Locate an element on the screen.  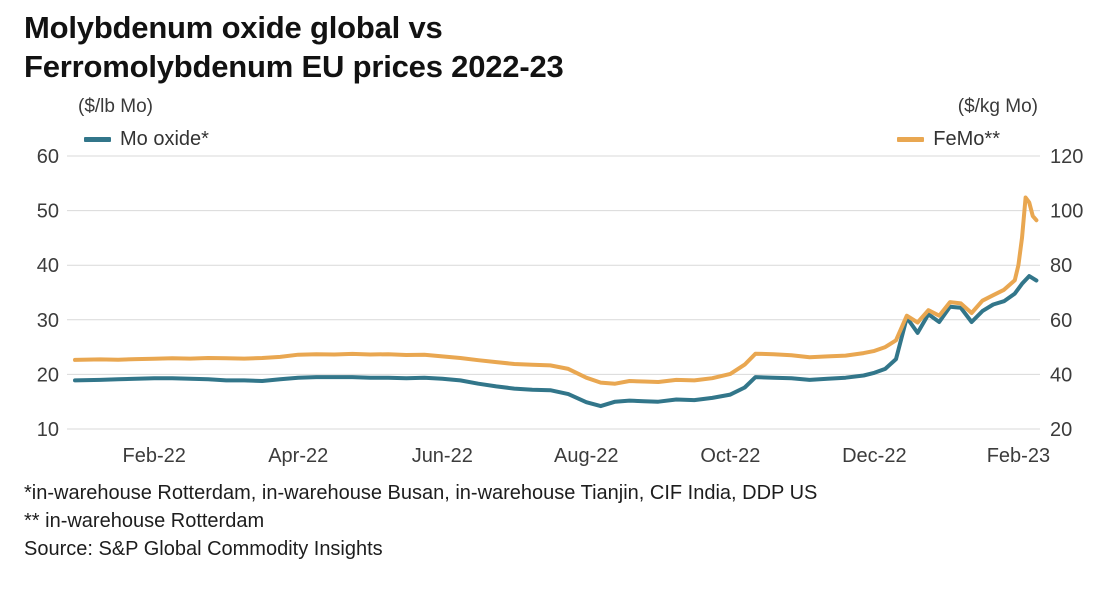
x-axis-tick-label: Aug-22 is located at coordinates (586, 456).